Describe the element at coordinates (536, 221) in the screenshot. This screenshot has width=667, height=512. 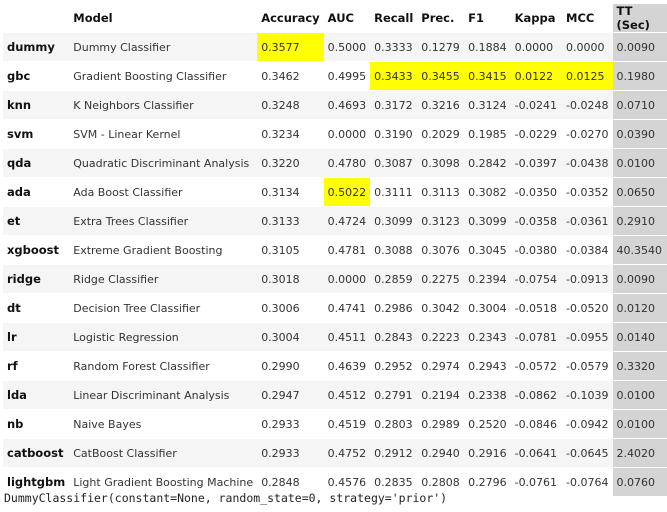
I see `kappa-cell: -0.0358` at that location.